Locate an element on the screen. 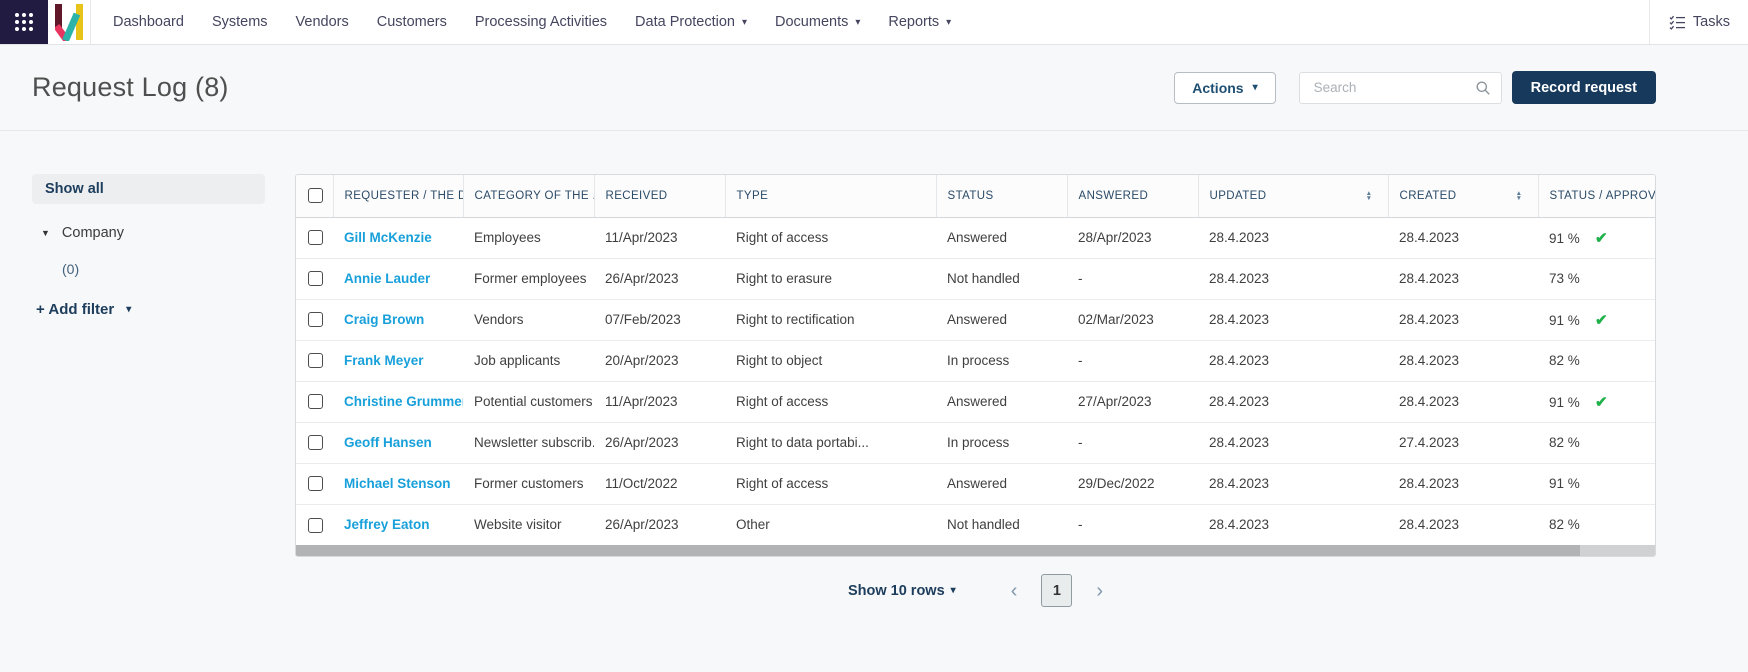 This screenshot has height=672, width=1748. rows-per-page-label: Show 10 rows is located at coordinates (896, 590).